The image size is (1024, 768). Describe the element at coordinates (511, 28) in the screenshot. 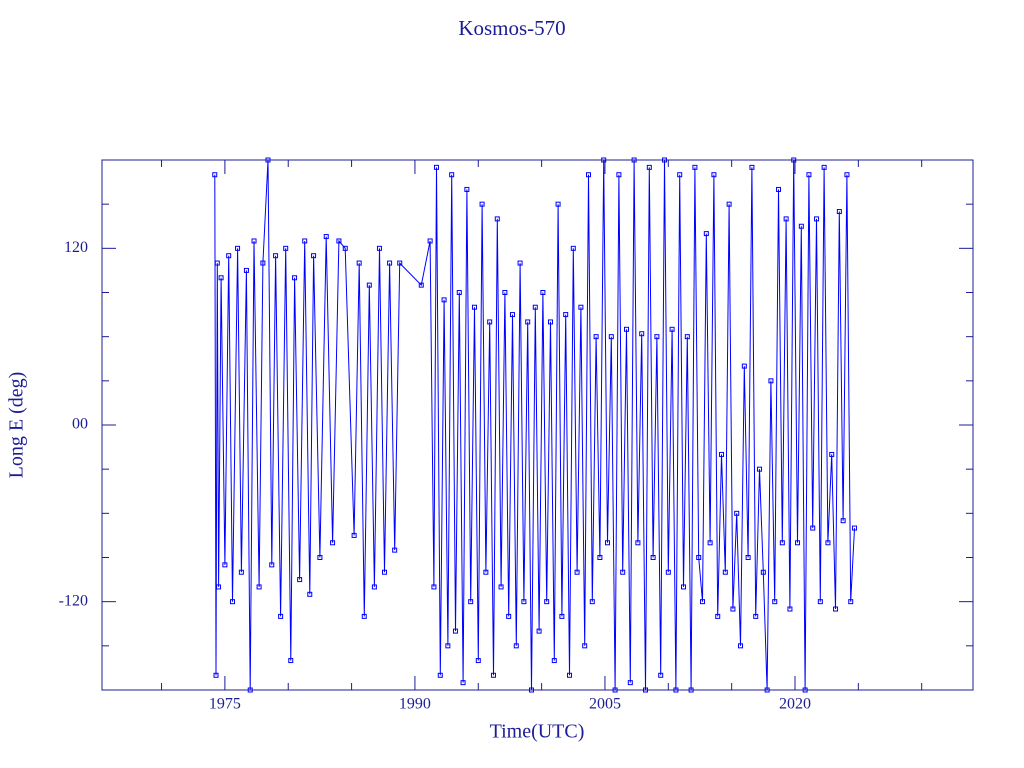

I see `chart-title: Kosmos-570` at that location.